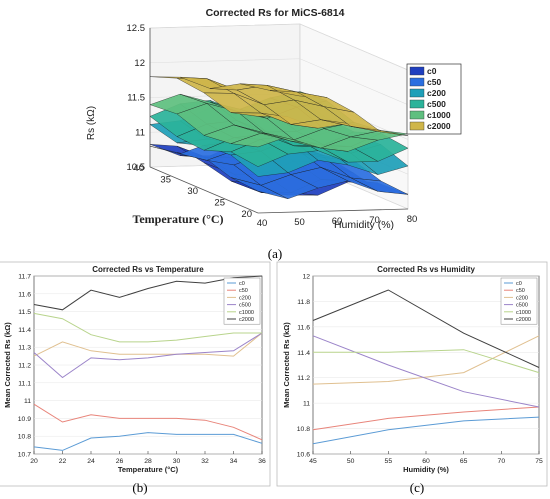 This screenshot has width=550, height=499. I want to click on surface-y-tick-label: 20, so click(246, 214).